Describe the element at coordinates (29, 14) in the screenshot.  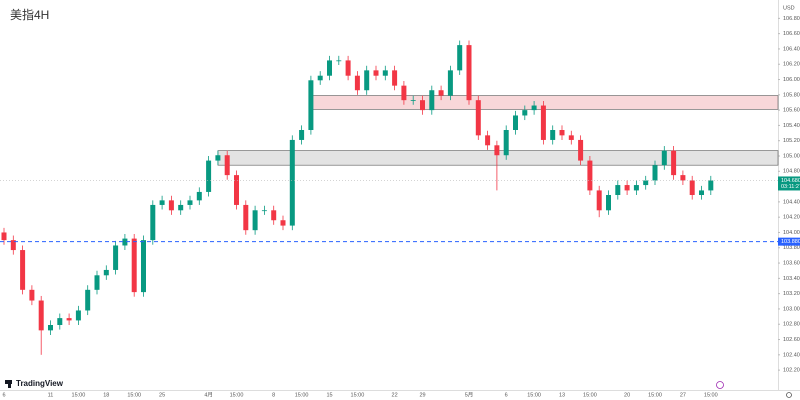
I see `chart-title: 美指4H` at that location.